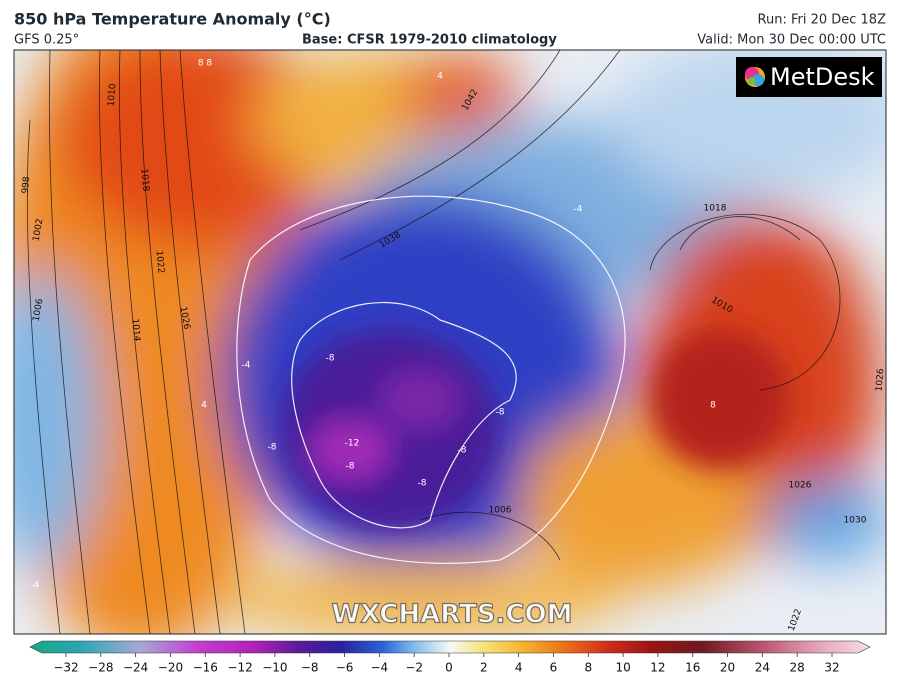 The height and width of the screenshot is (693, 900). Describe the element at coordinates (414, 668) in the screenshot. I see `colorbar-tick-label: −2` at that location.